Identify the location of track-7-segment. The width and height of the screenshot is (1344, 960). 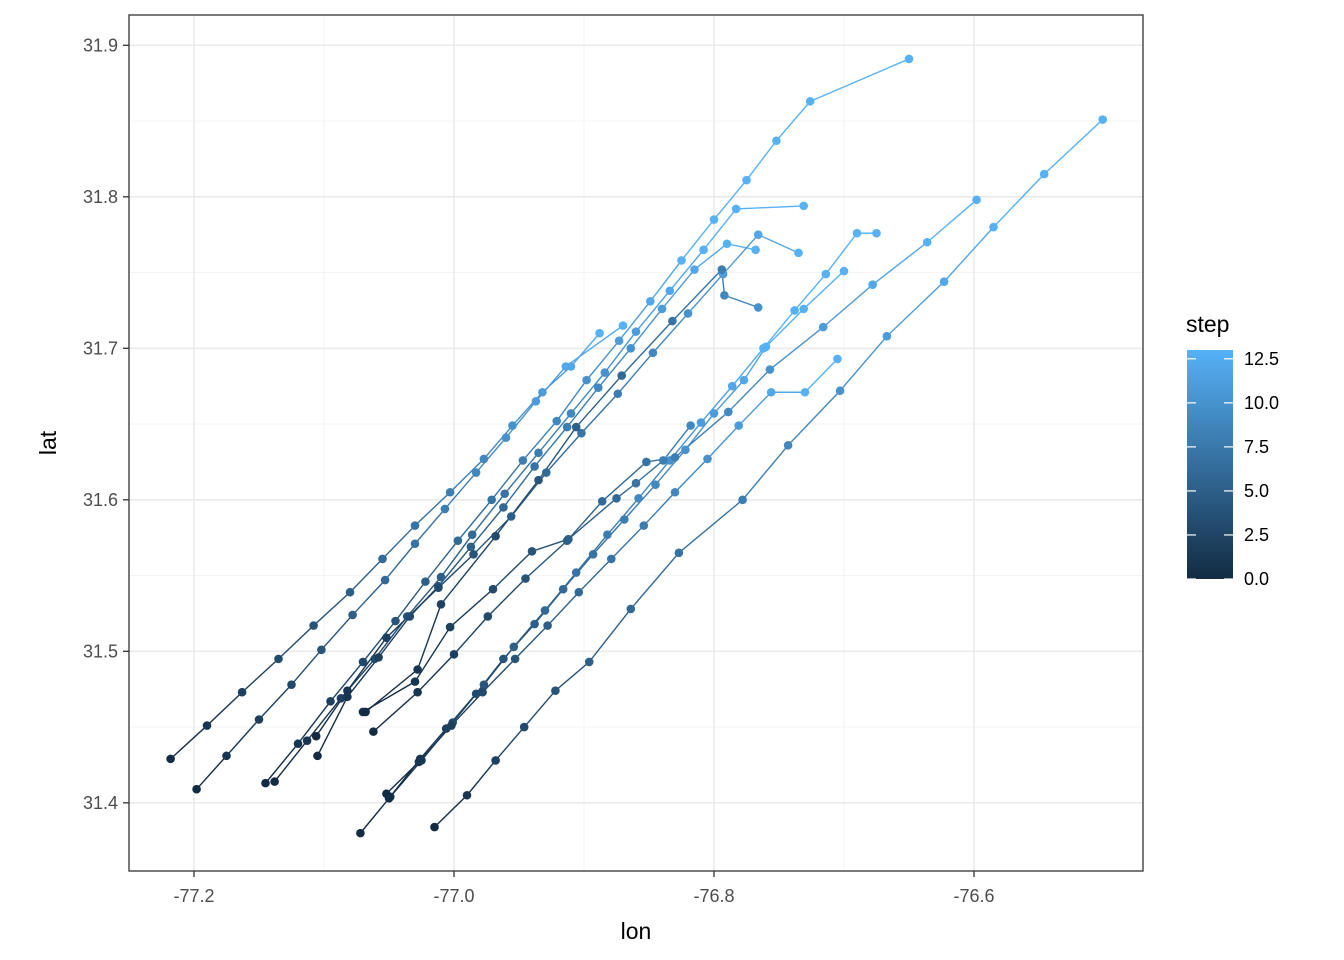
(654, 479).